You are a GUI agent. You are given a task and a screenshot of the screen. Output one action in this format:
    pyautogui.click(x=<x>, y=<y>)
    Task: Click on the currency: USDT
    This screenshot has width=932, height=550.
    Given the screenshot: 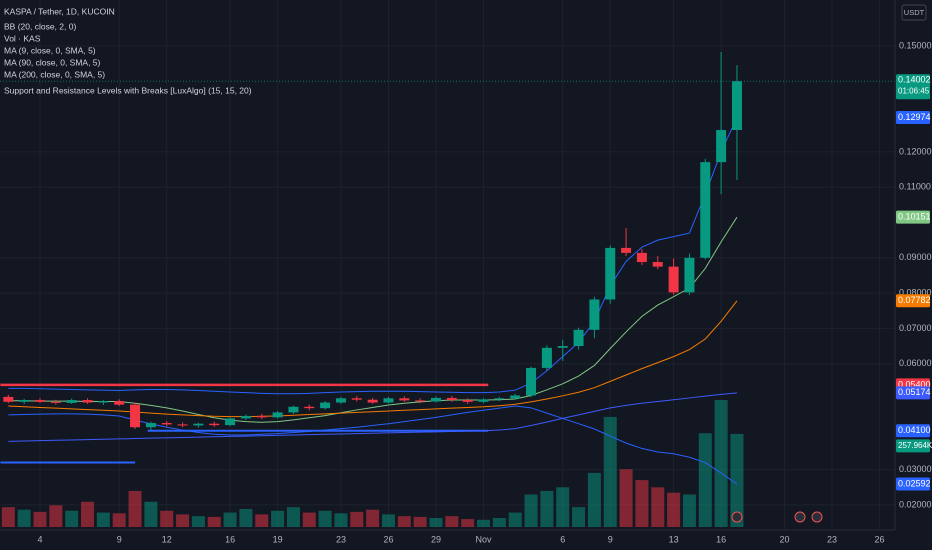 What is the action you would take?
    pyautogui.click(x=914, y=12)
    